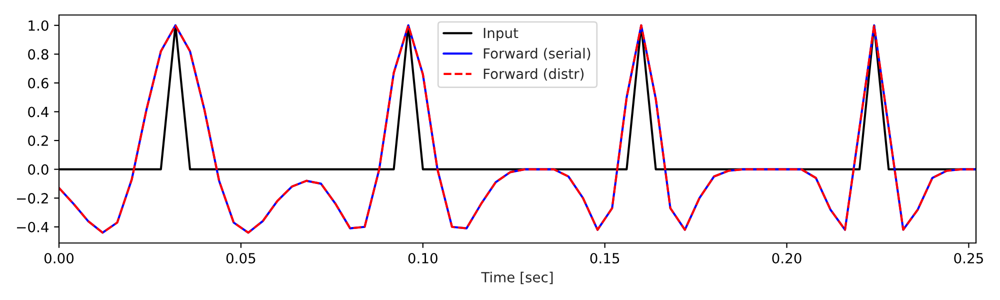 The height and width of the screenshot is (300, 1000). I want to click on y-tick-label: 0.2, so click(38, 140).